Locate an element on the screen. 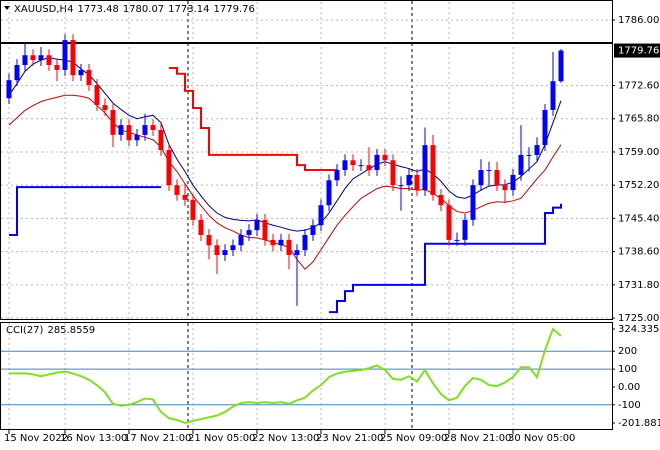 Image resolution: width=660 pixels, height=450 pixels. indicator-value: 285.8559 is located at coordinates (71, 330).